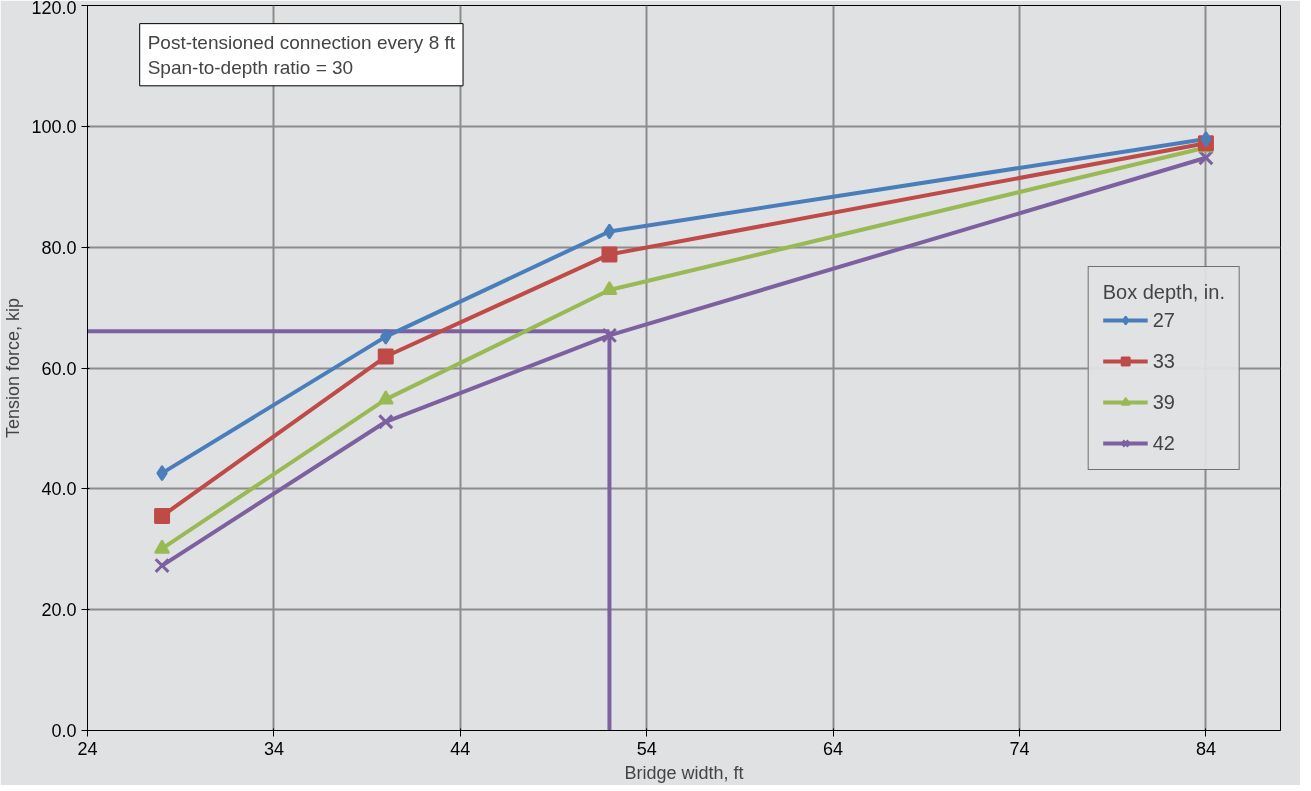 This screenshot has width=1311, height=791. I want to click on legend-label: 39, so click(1163, 402).